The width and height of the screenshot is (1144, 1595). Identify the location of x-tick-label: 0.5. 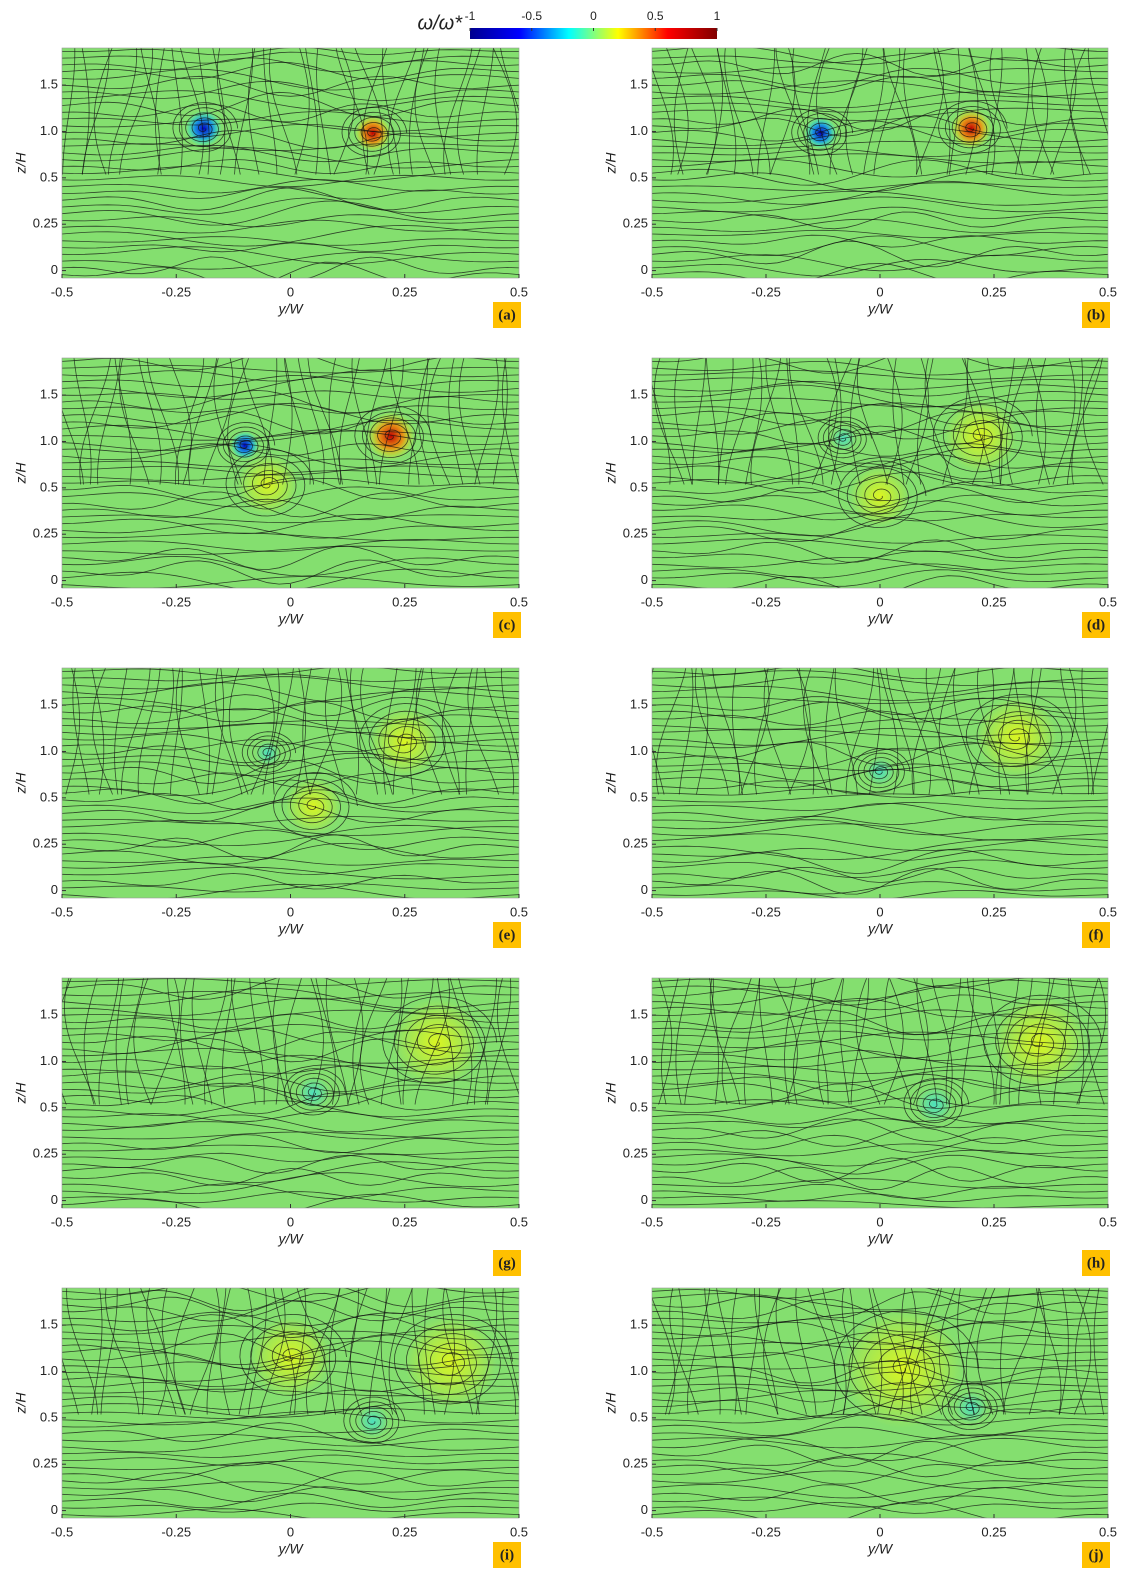
(519, 291).